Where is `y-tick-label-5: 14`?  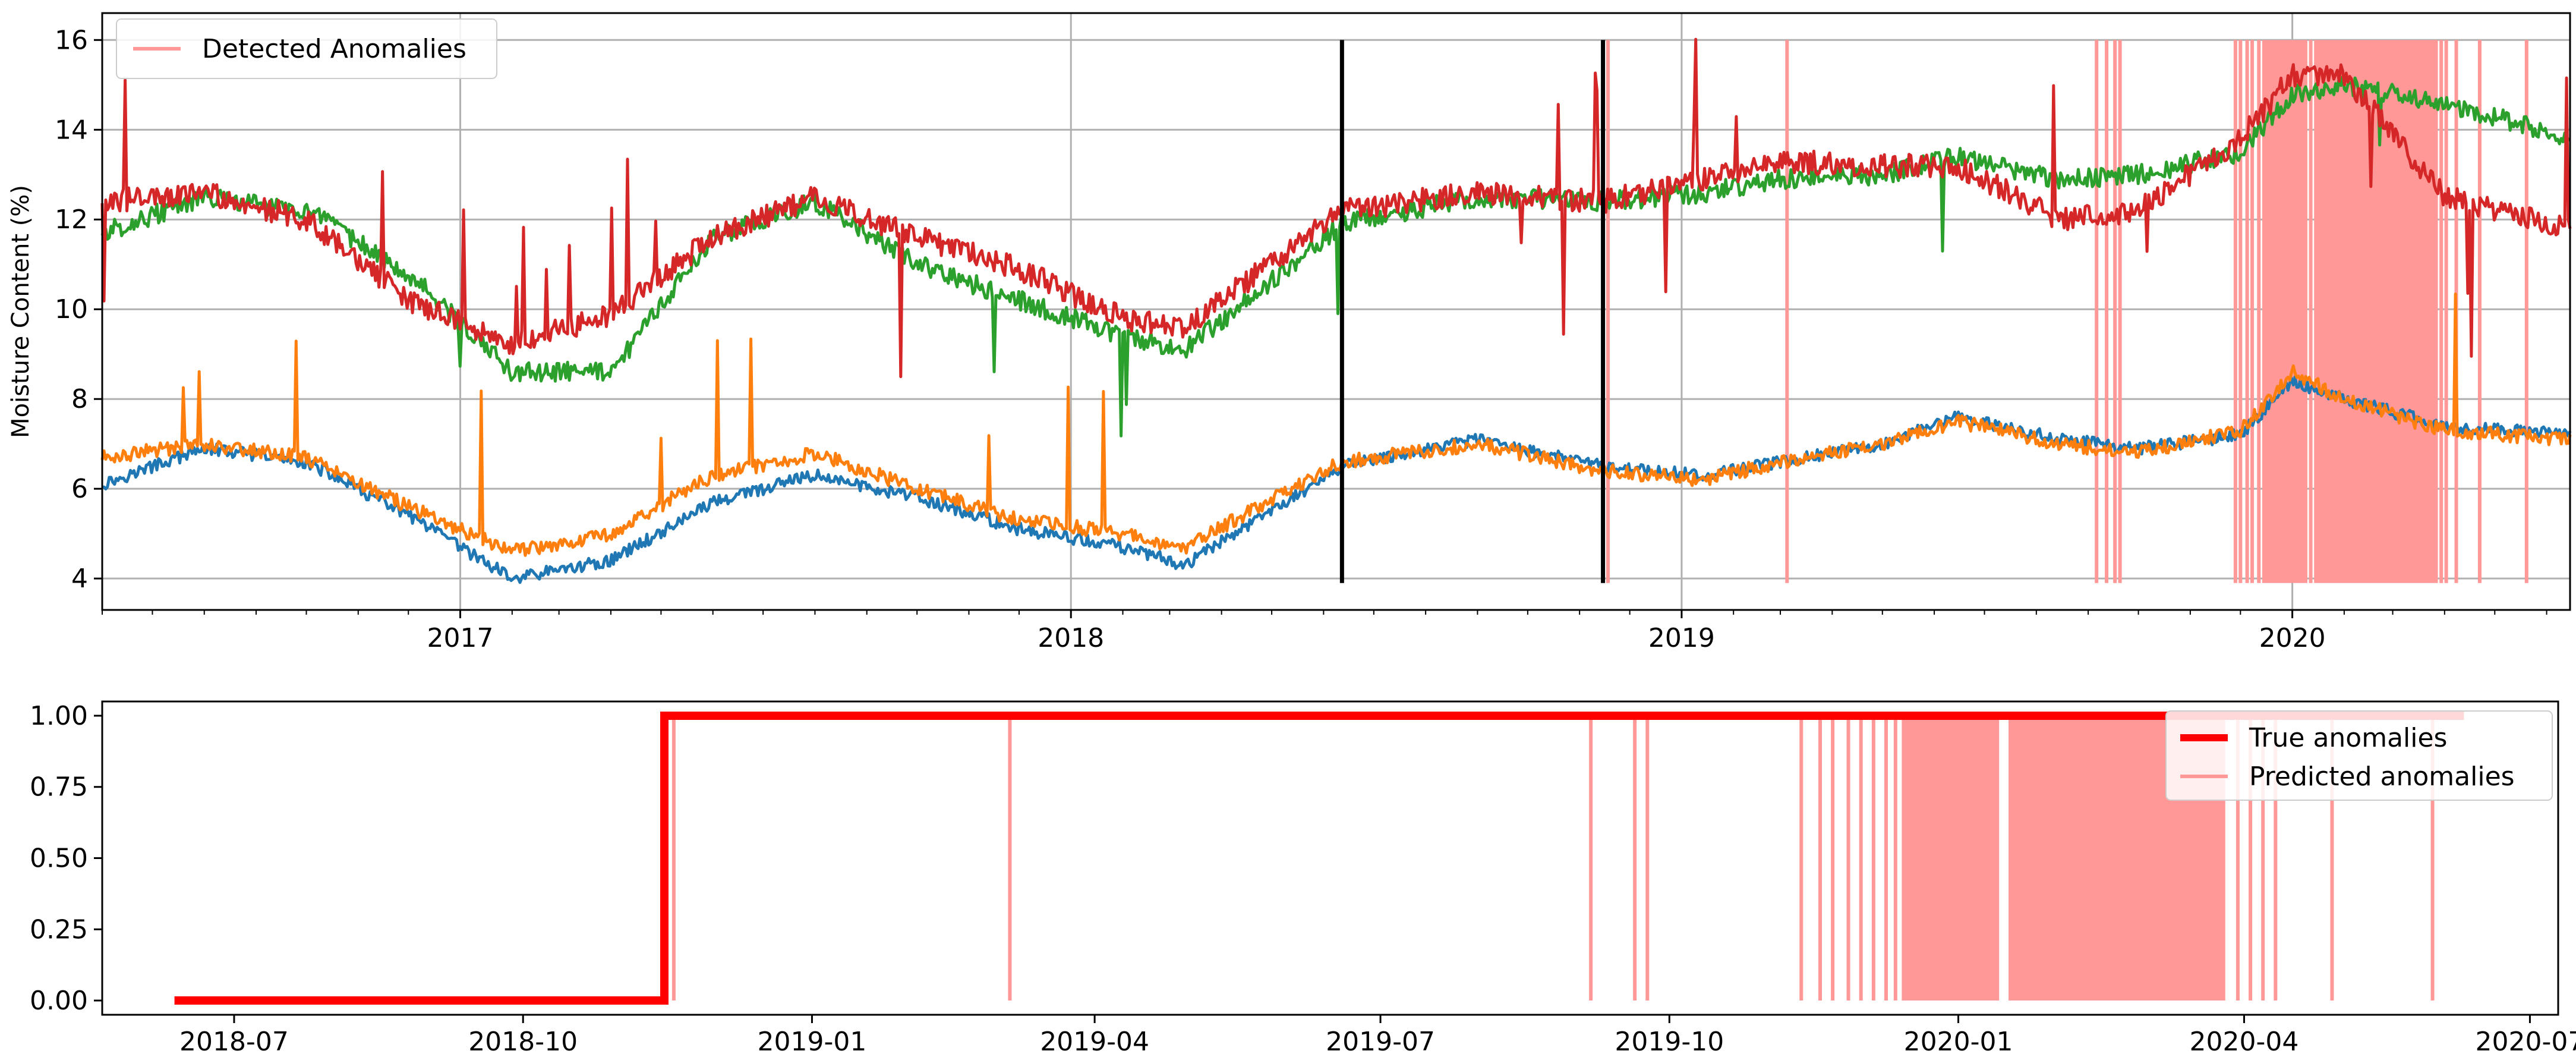 y-tick-label-5: 14 is located at coordinates (72, 130).